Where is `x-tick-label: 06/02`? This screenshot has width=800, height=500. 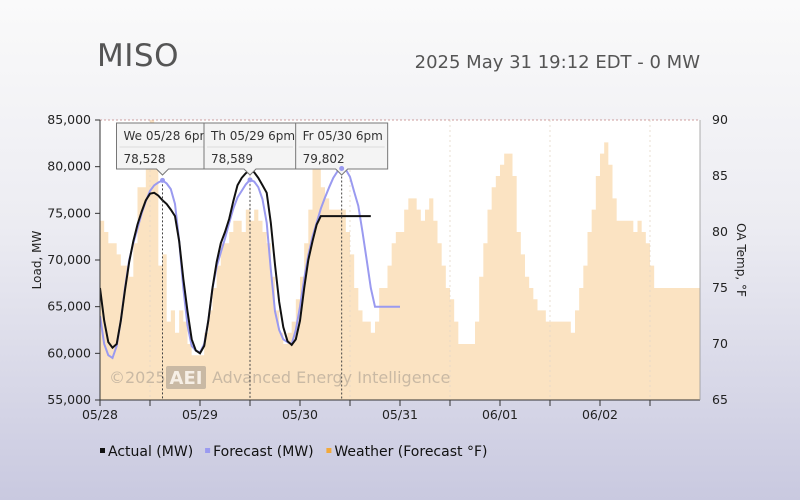 x-tick-label: 06/02 is located at coordinates (600, 414).